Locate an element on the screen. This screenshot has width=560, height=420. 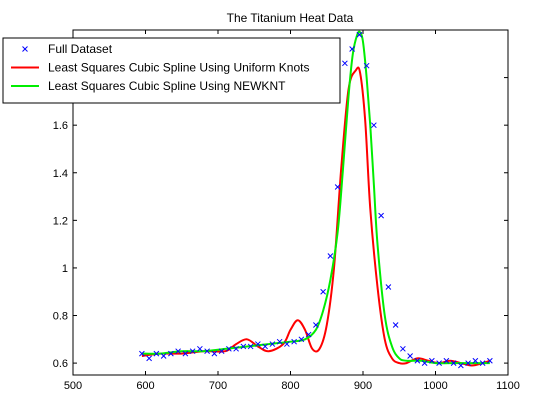
y-tick-label: 1 is located at coordinates (65, 269).